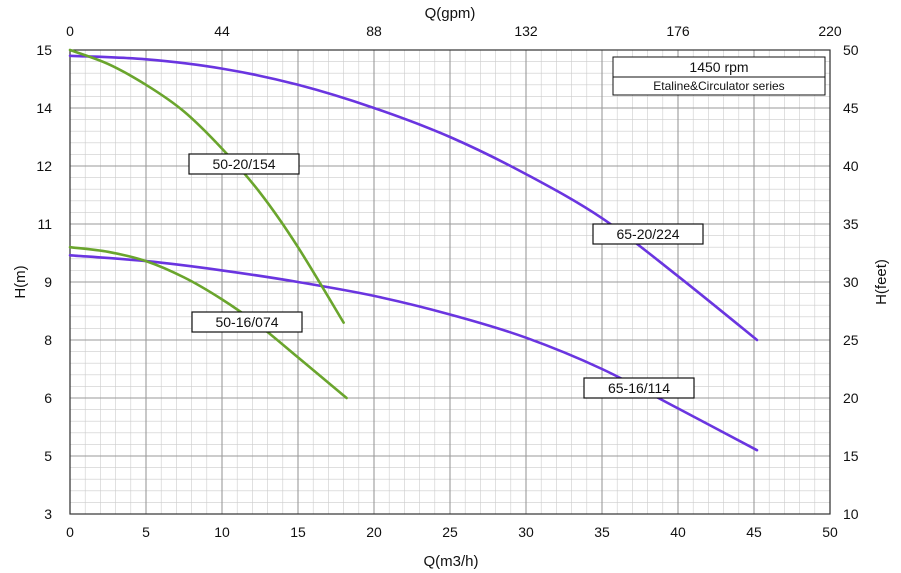 This screenshot has width=901, height=573. Describe the element at coordinates (374, 31) in the screenshot. I see `x2-tick-label: 88` at that location.